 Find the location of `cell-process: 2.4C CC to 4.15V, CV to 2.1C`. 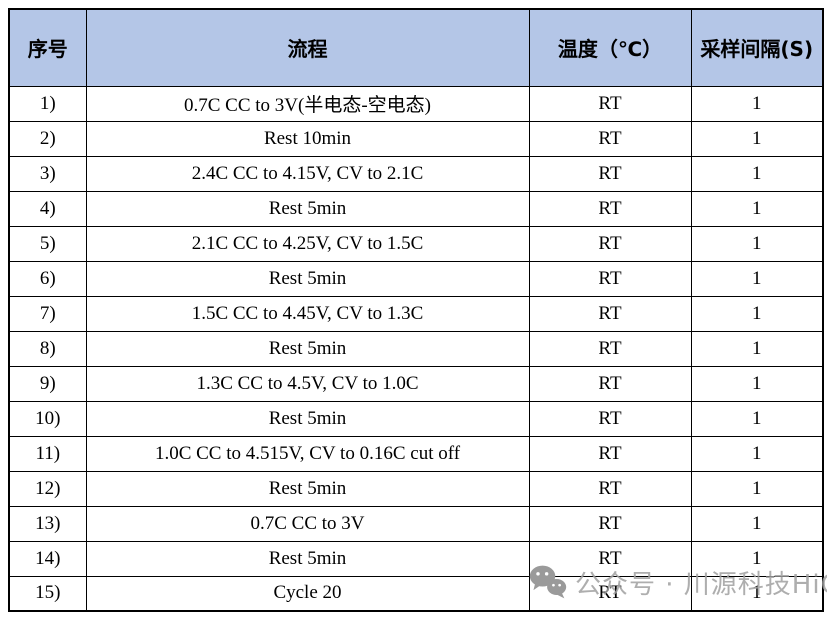

cell-process: 2.4C CC to 4.15V, CV to 2.1C is located at coordinates (307, 173).